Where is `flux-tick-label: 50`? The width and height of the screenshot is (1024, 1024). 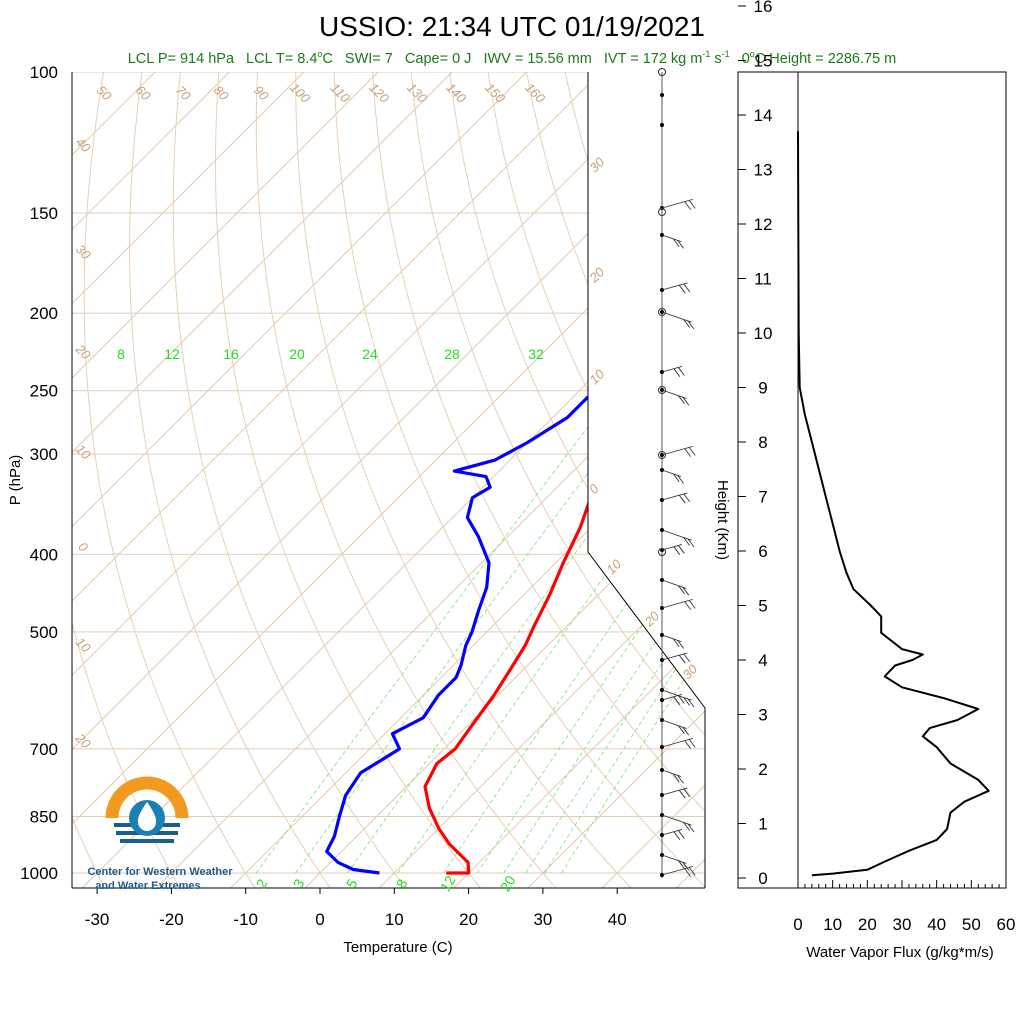
flux-tick-label: 50 is located at coordinates (971, 924).